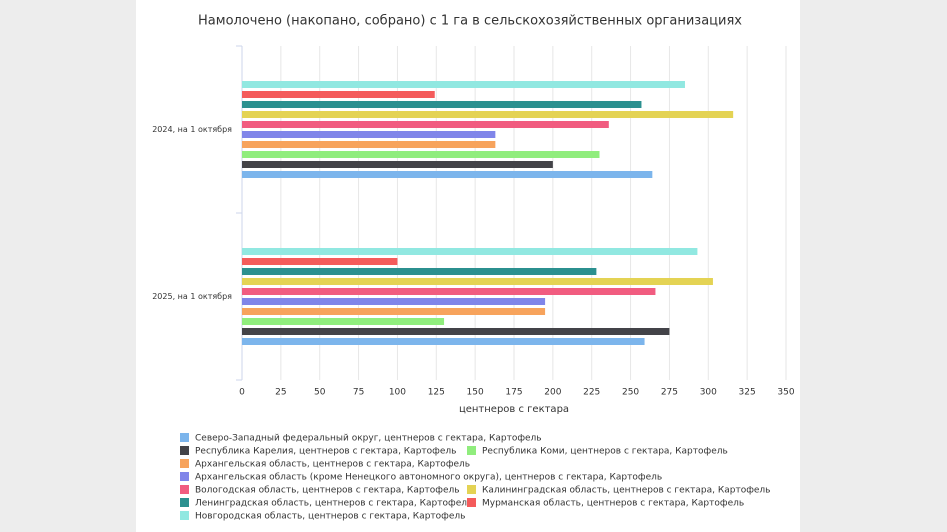  Describe the element at coordinates (513, 393) in the screenshot. I see `x-tick-label: 175` at that location.